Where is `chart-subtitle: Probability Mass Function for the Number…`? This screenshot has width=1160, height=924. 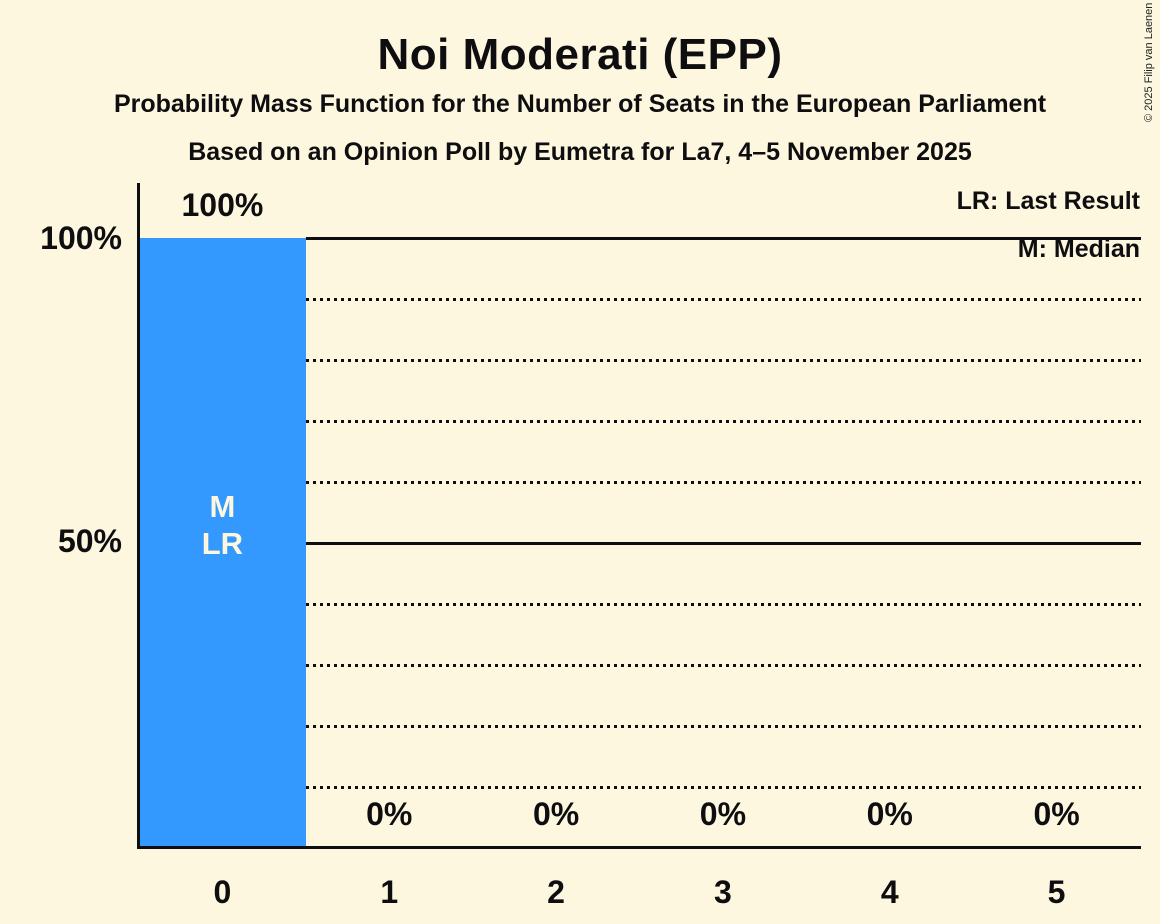 chart-subtitle: Probability Mass Function for the Number… is located at coordinates (580, 104).